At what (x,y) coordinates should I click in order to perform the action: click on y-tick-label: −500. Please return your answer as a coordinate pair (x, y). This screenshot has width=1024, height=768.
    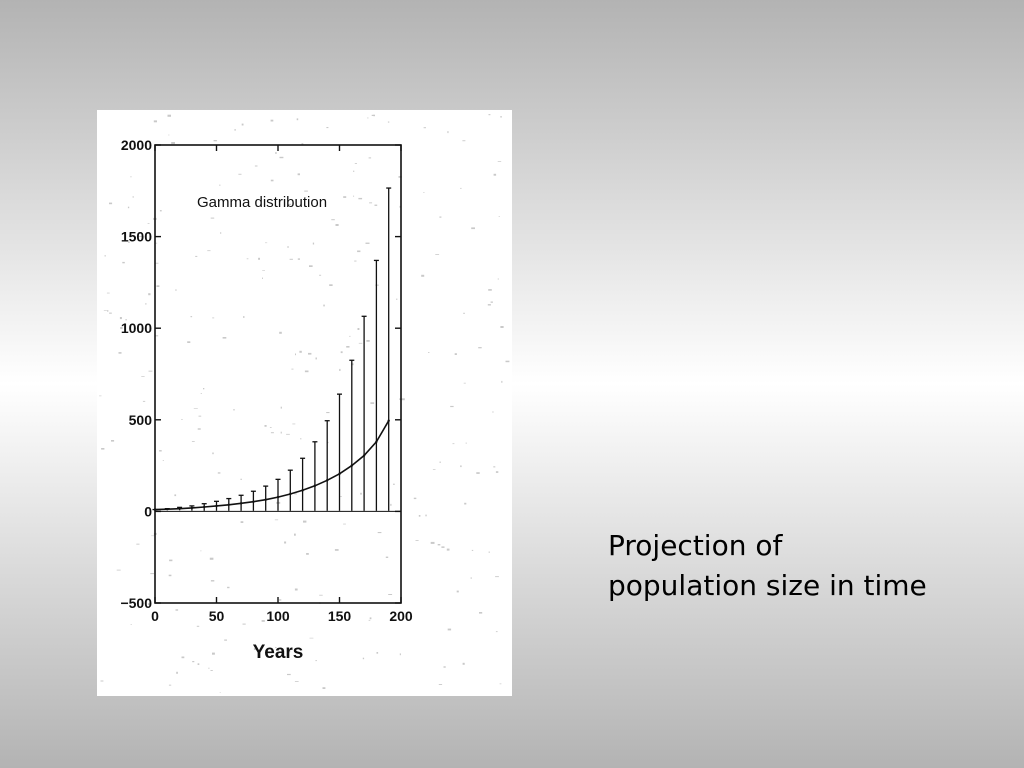
    Looking at the image, I should click on (136, 603).